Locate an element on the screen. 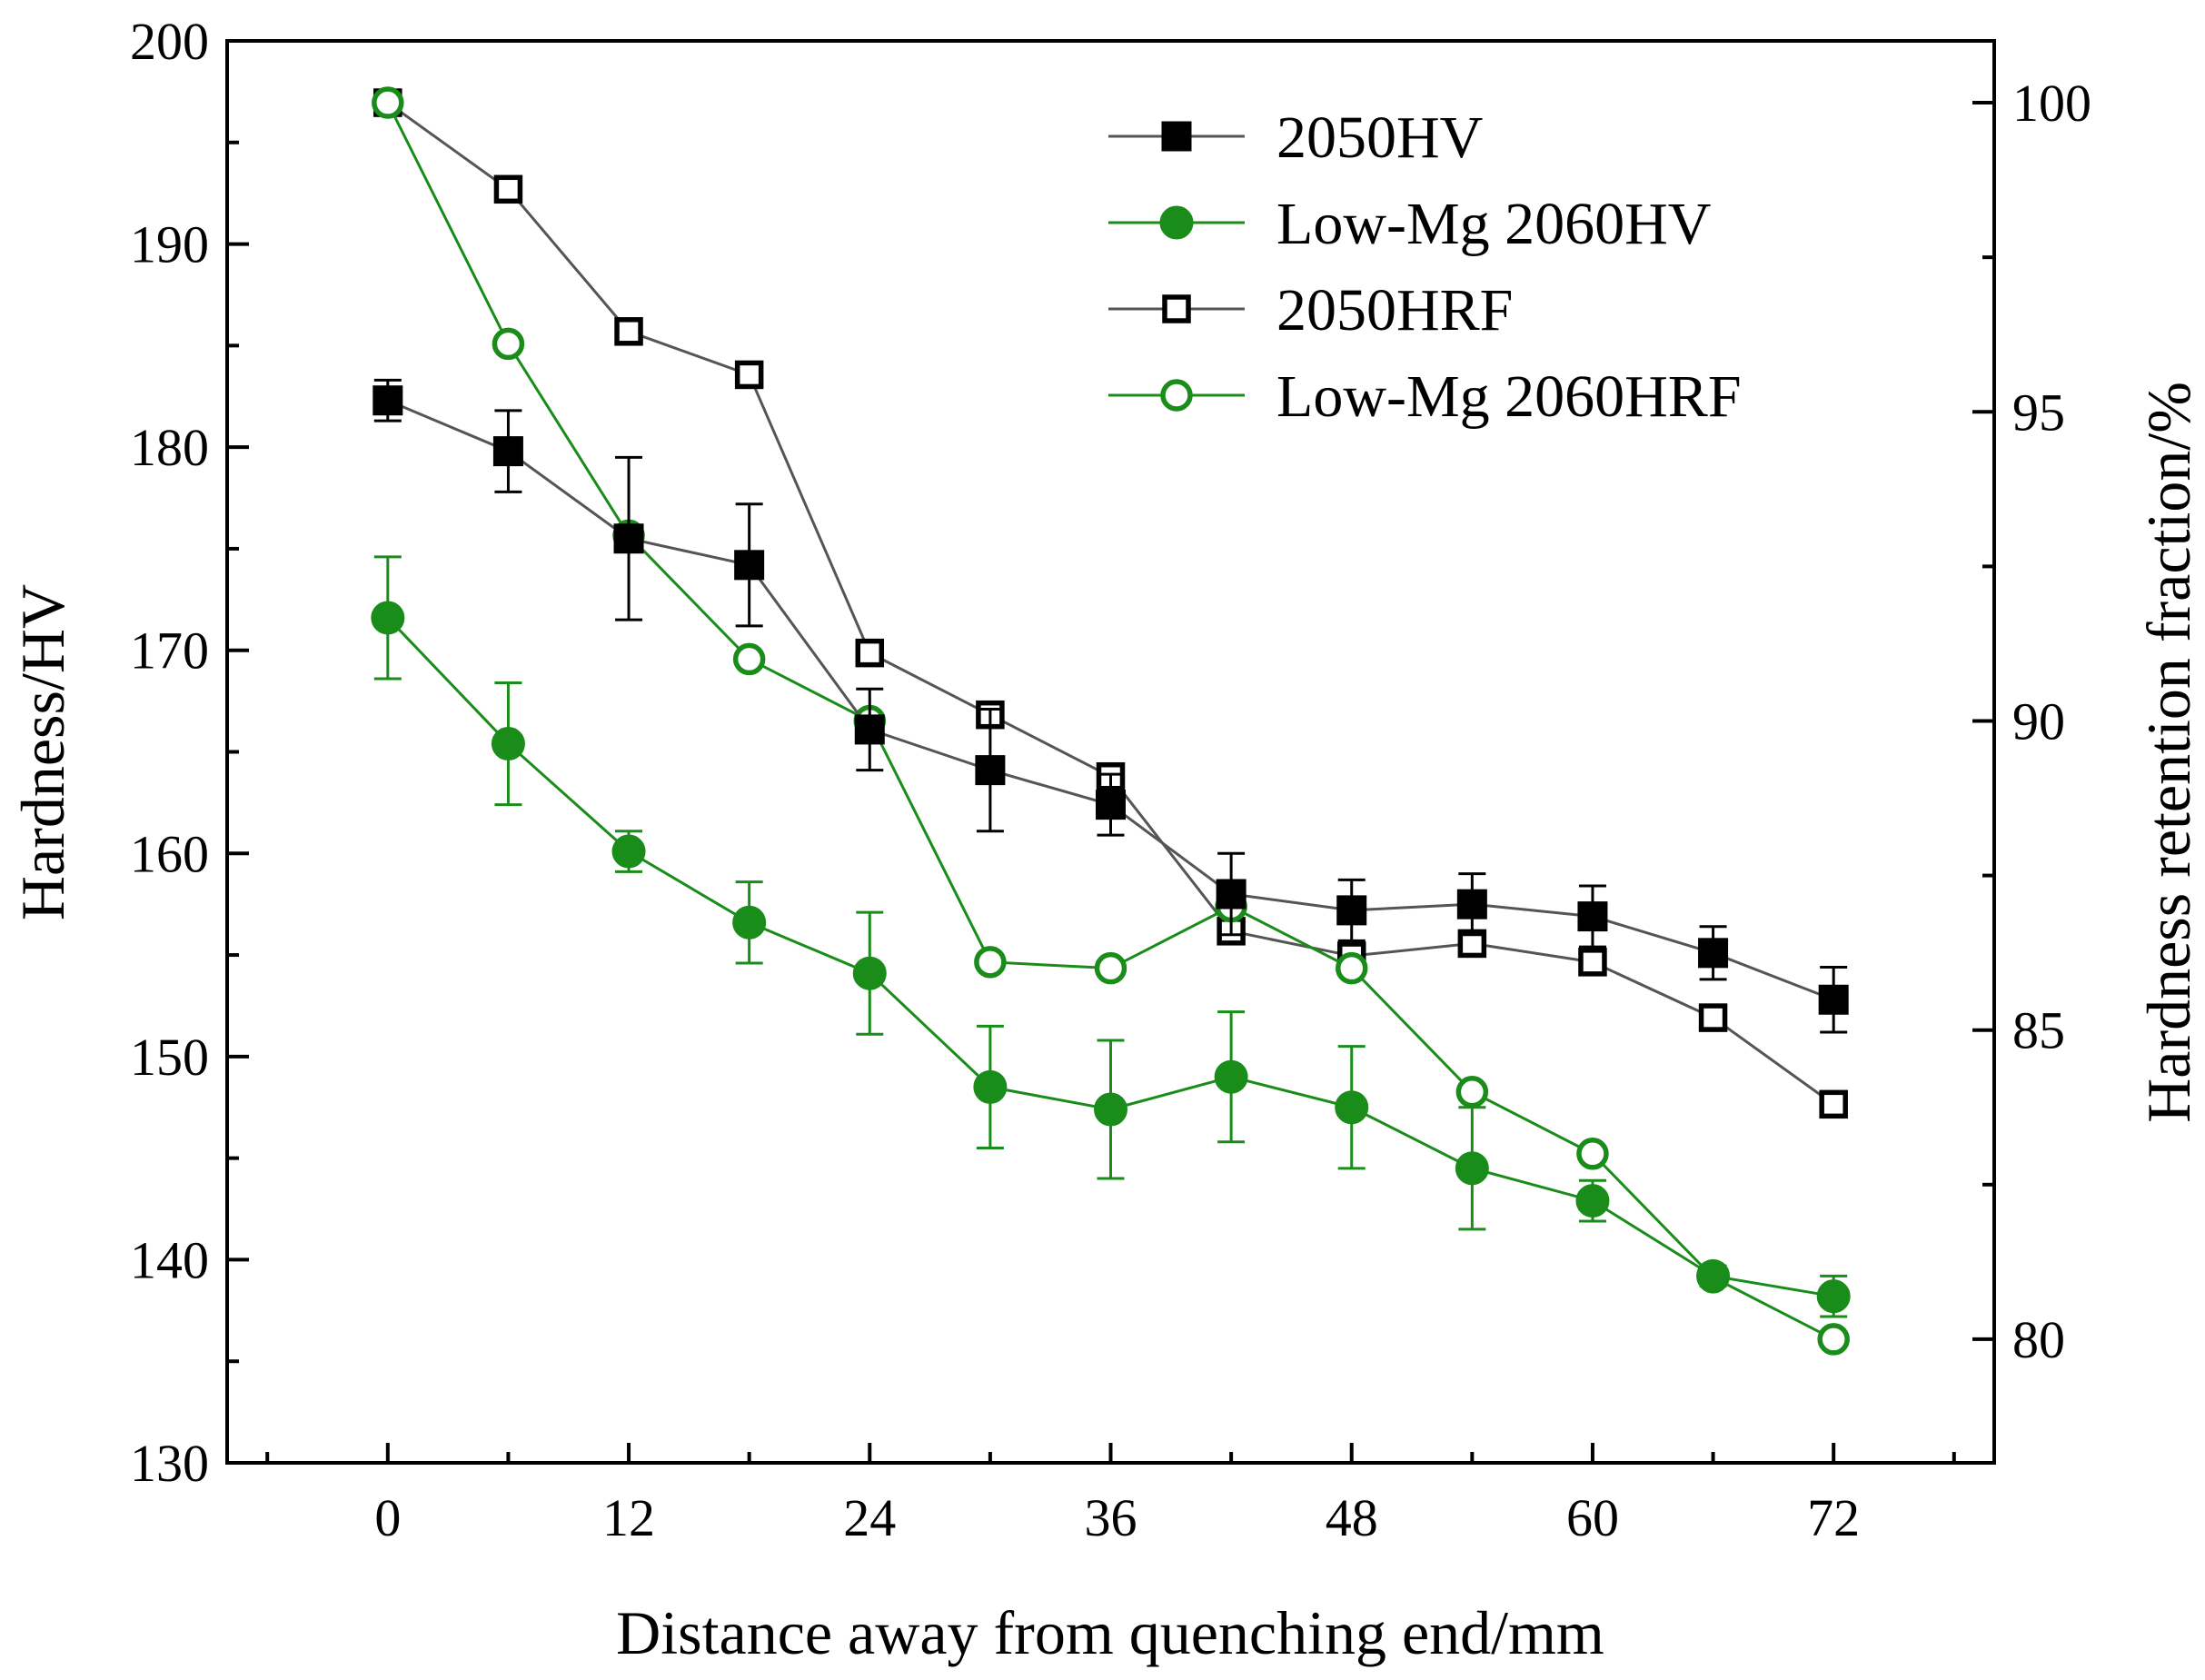 Image resolution: width=2205 pixels, height=1680 pixels. y-tick-label: 190 is located at coordinates (169, 245).